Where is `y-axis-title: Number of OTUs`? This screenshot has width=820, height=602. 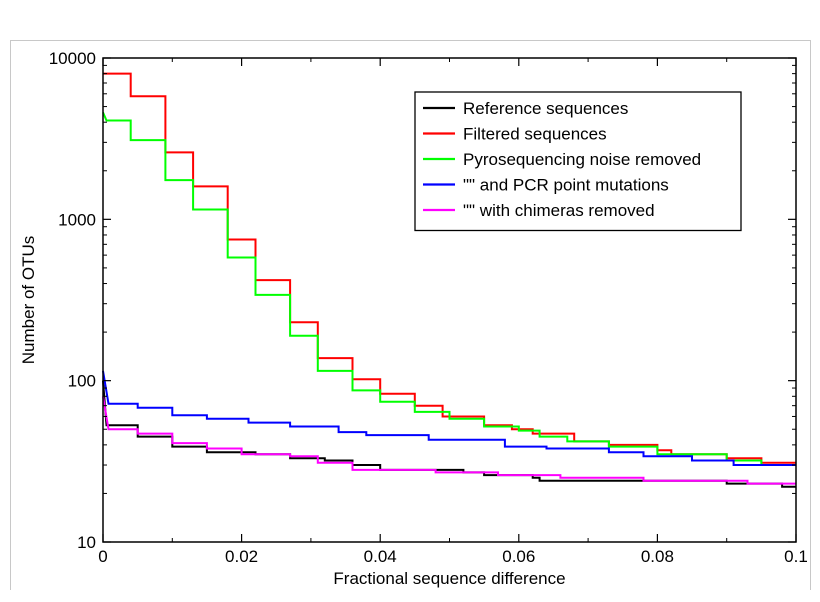
y-axis-title: Number of OTUs is located at coordinates (28, 300).